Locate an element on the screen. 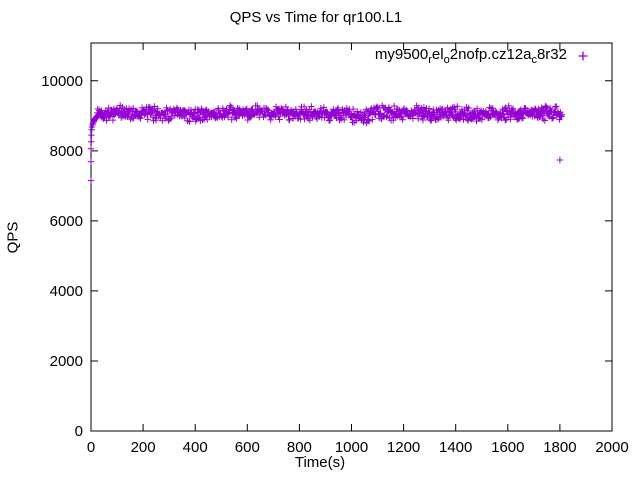 Image resolution: width=640 pixels, height=480 pixels. legend-label-subscript: r is located at coordinates (430, 59).